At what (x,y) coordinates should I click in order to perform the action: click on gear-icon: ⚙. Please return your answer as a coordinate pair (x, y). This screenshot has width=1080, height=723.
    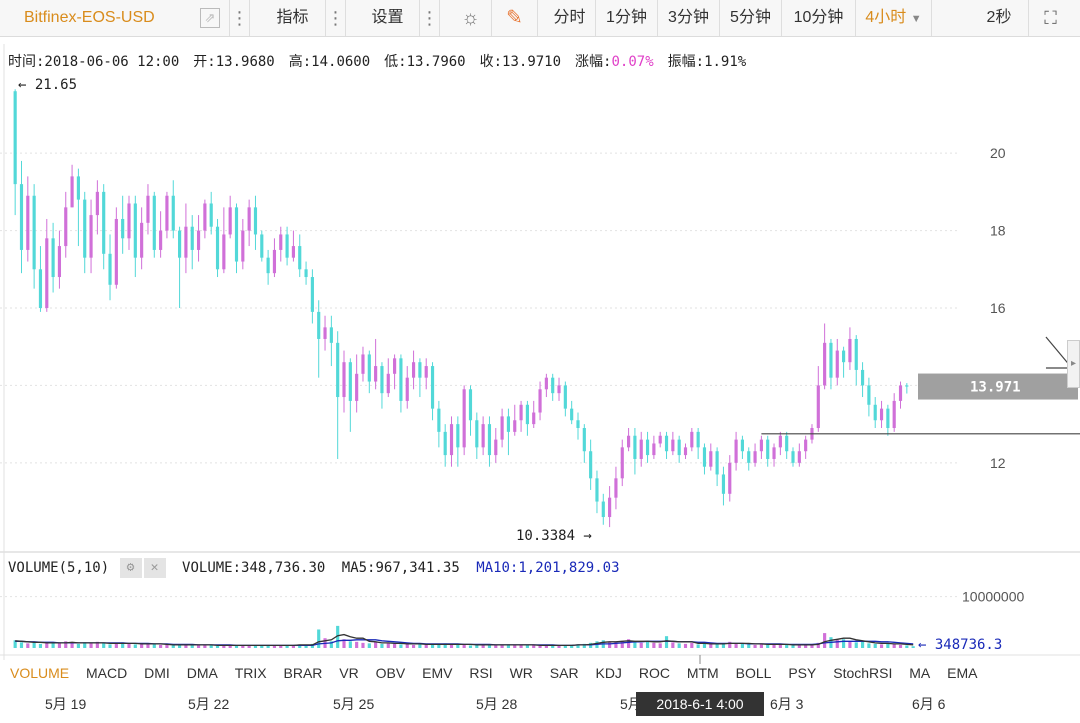
    Looking at the image, I should click on (130, 568).